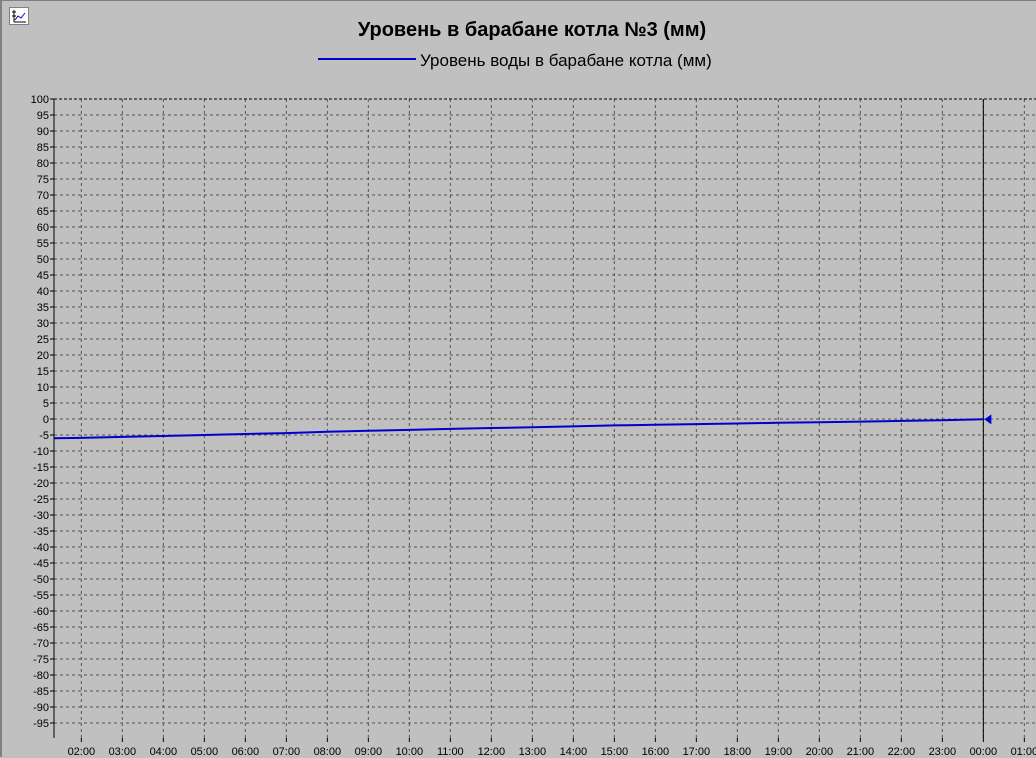 This screenshot has width=1036, height=758. What do you see at coordinates (43, 340) in the screenshot?
I see `y-tick-label: 25` at bounding box center [43, 340].